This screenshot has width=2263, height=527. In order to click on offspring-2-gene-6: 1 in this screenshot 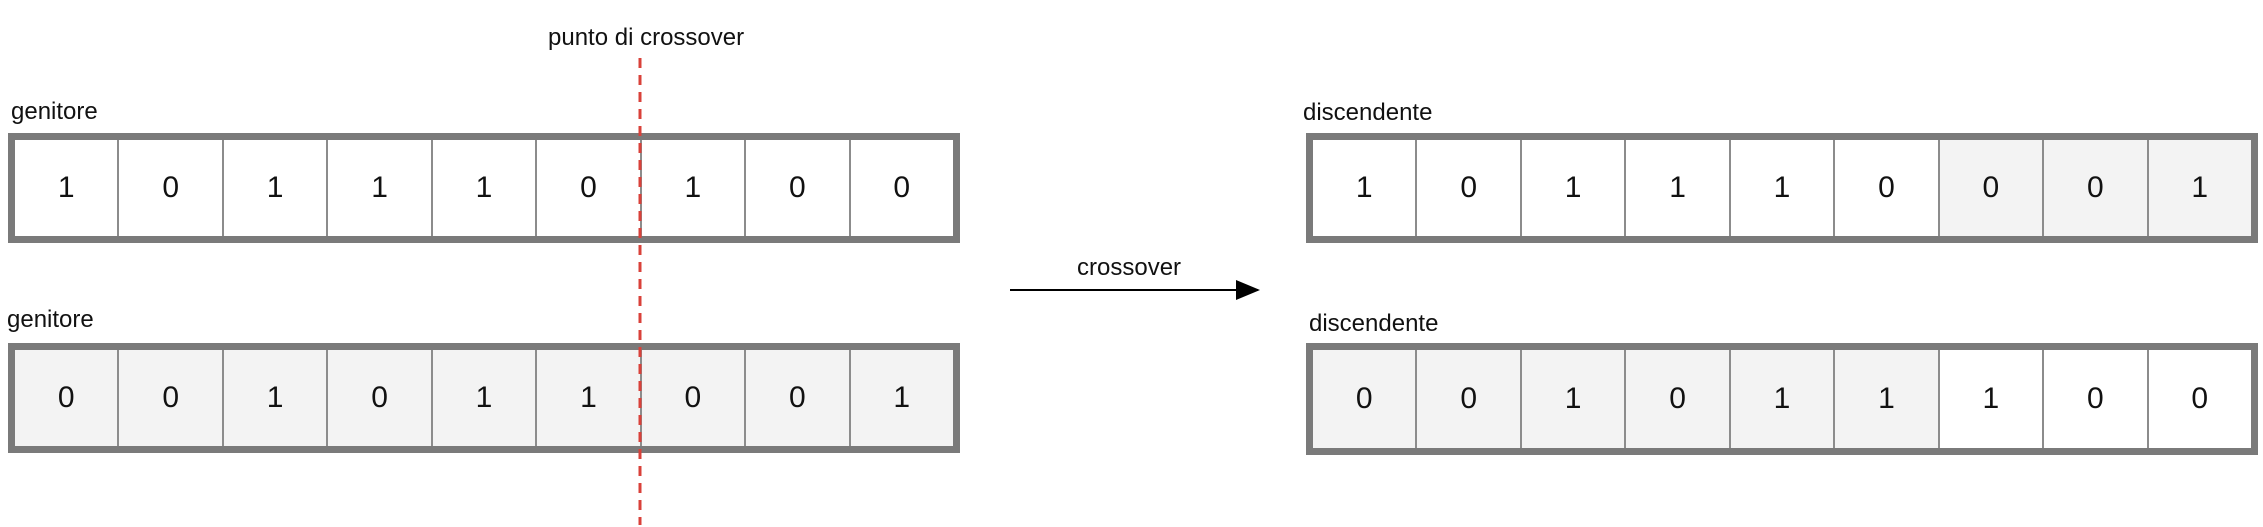, I will do `click(1885, 399)`.